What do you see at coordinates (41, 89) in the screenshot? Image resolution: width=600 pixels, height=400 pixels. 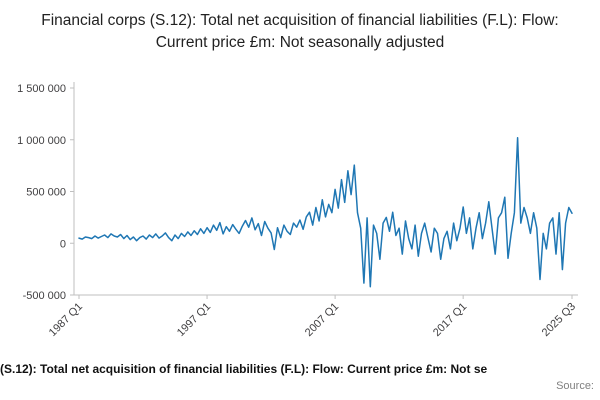 I see `y-tick-label: 1 500 000` at bounding box center [41, 89].